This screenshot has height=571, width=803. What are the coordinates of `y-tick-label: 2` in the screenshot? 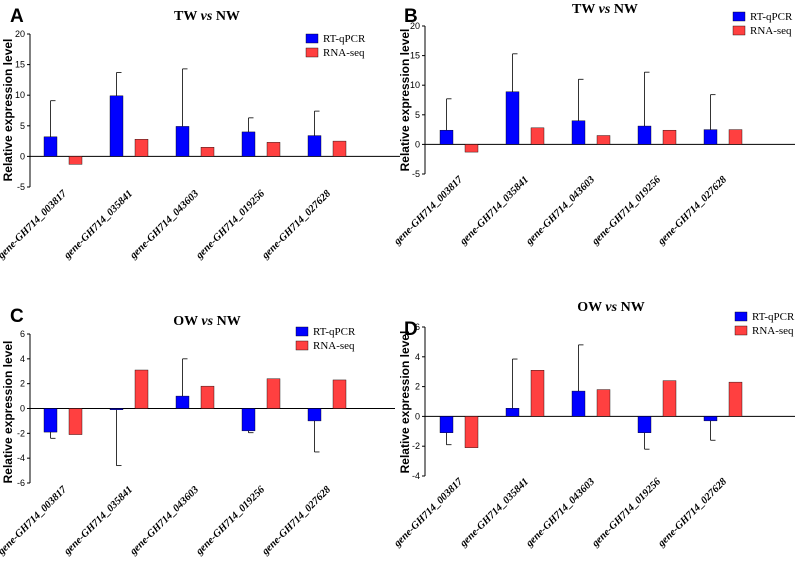 It's located at (417, 387).